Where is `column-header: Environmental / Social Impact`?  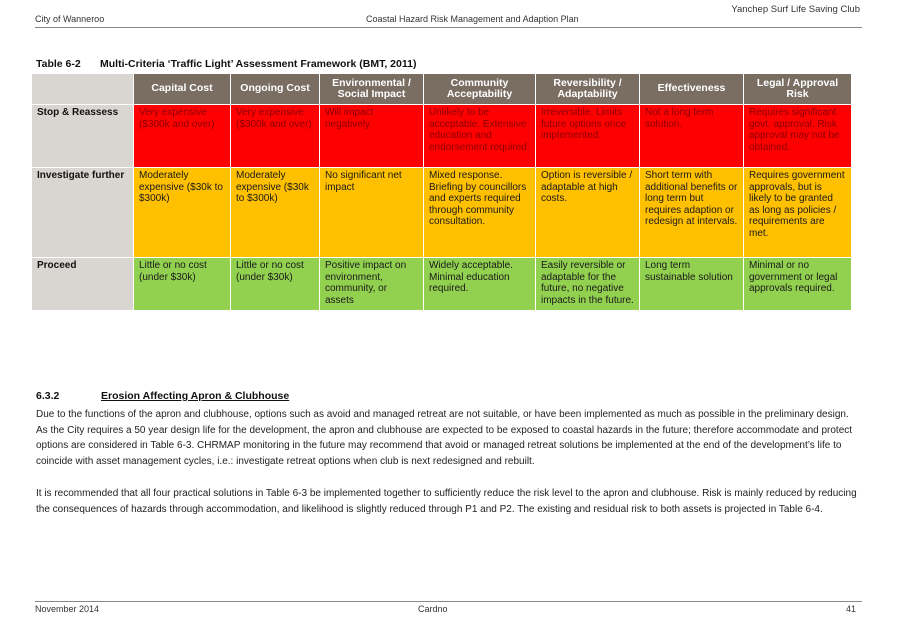
column-header: Environmental / Social Impact is located at coordinates (371, 89).